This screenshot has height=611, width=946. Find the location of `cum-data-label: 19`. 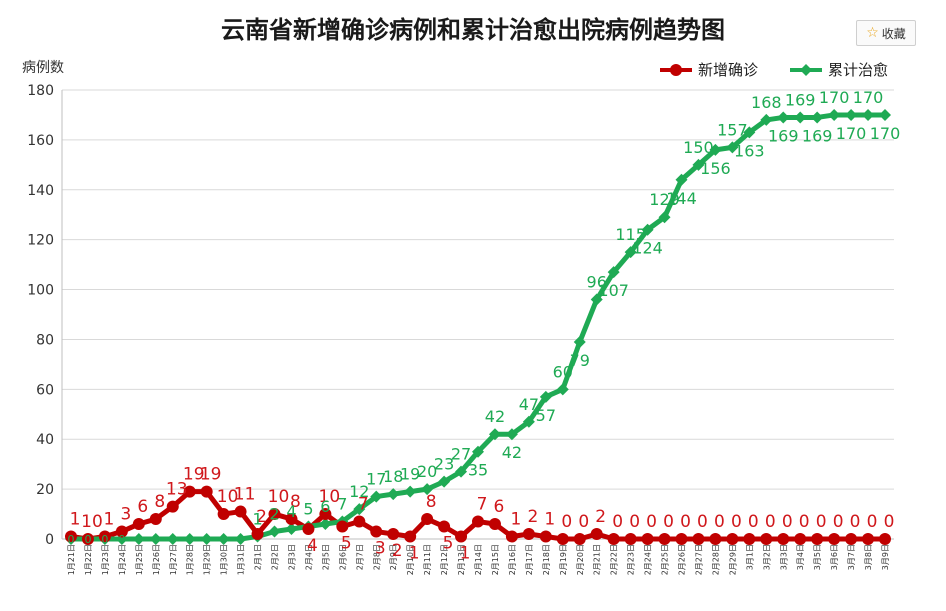

cum-data-label: 19 is located at coordinates (410, 474).